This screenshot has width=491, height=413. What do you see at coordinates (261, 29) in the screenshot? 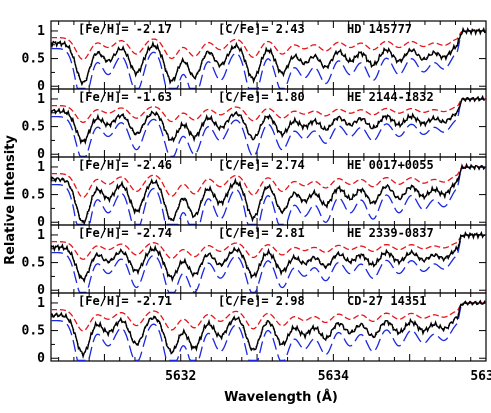
I see `cfe-label: [C/Fe]= 2.43` at bounding box center [261, 29].